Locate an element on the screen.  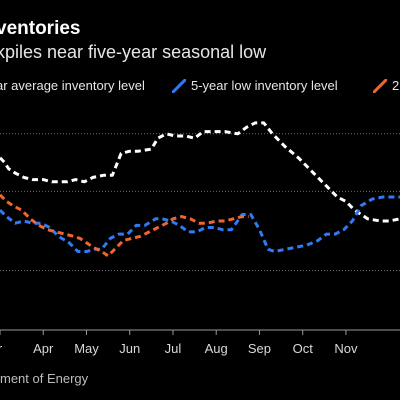
source-note: ment of Energy is located at coordinates (44, 378).